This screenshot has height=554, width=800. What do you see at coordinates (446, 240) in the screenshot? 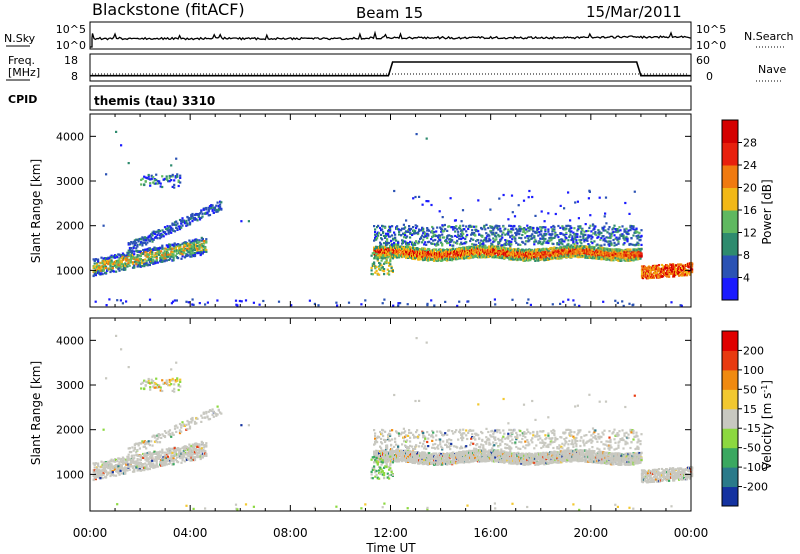
I see `power-cell-2077` at bounding box center [446, 240].